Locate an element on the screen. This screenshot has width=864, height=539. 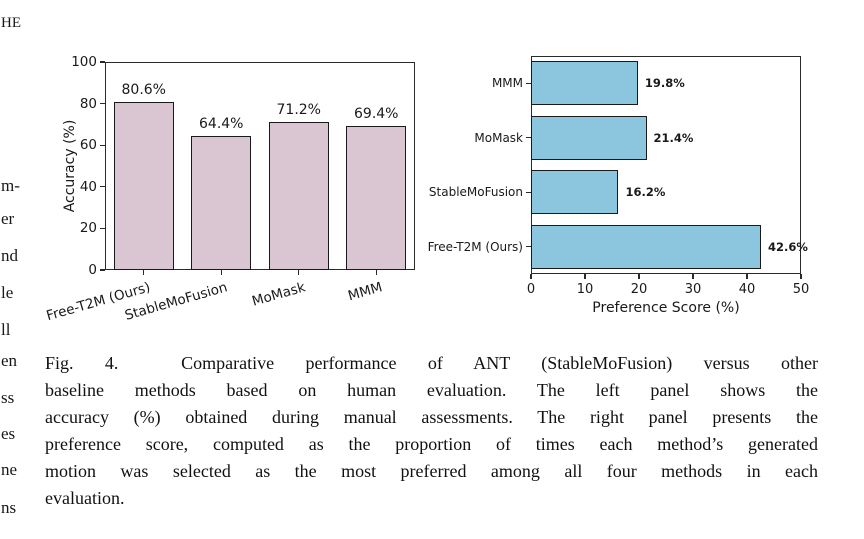
y-axis-category-label: MoMask is located at coordinates (498, 137).